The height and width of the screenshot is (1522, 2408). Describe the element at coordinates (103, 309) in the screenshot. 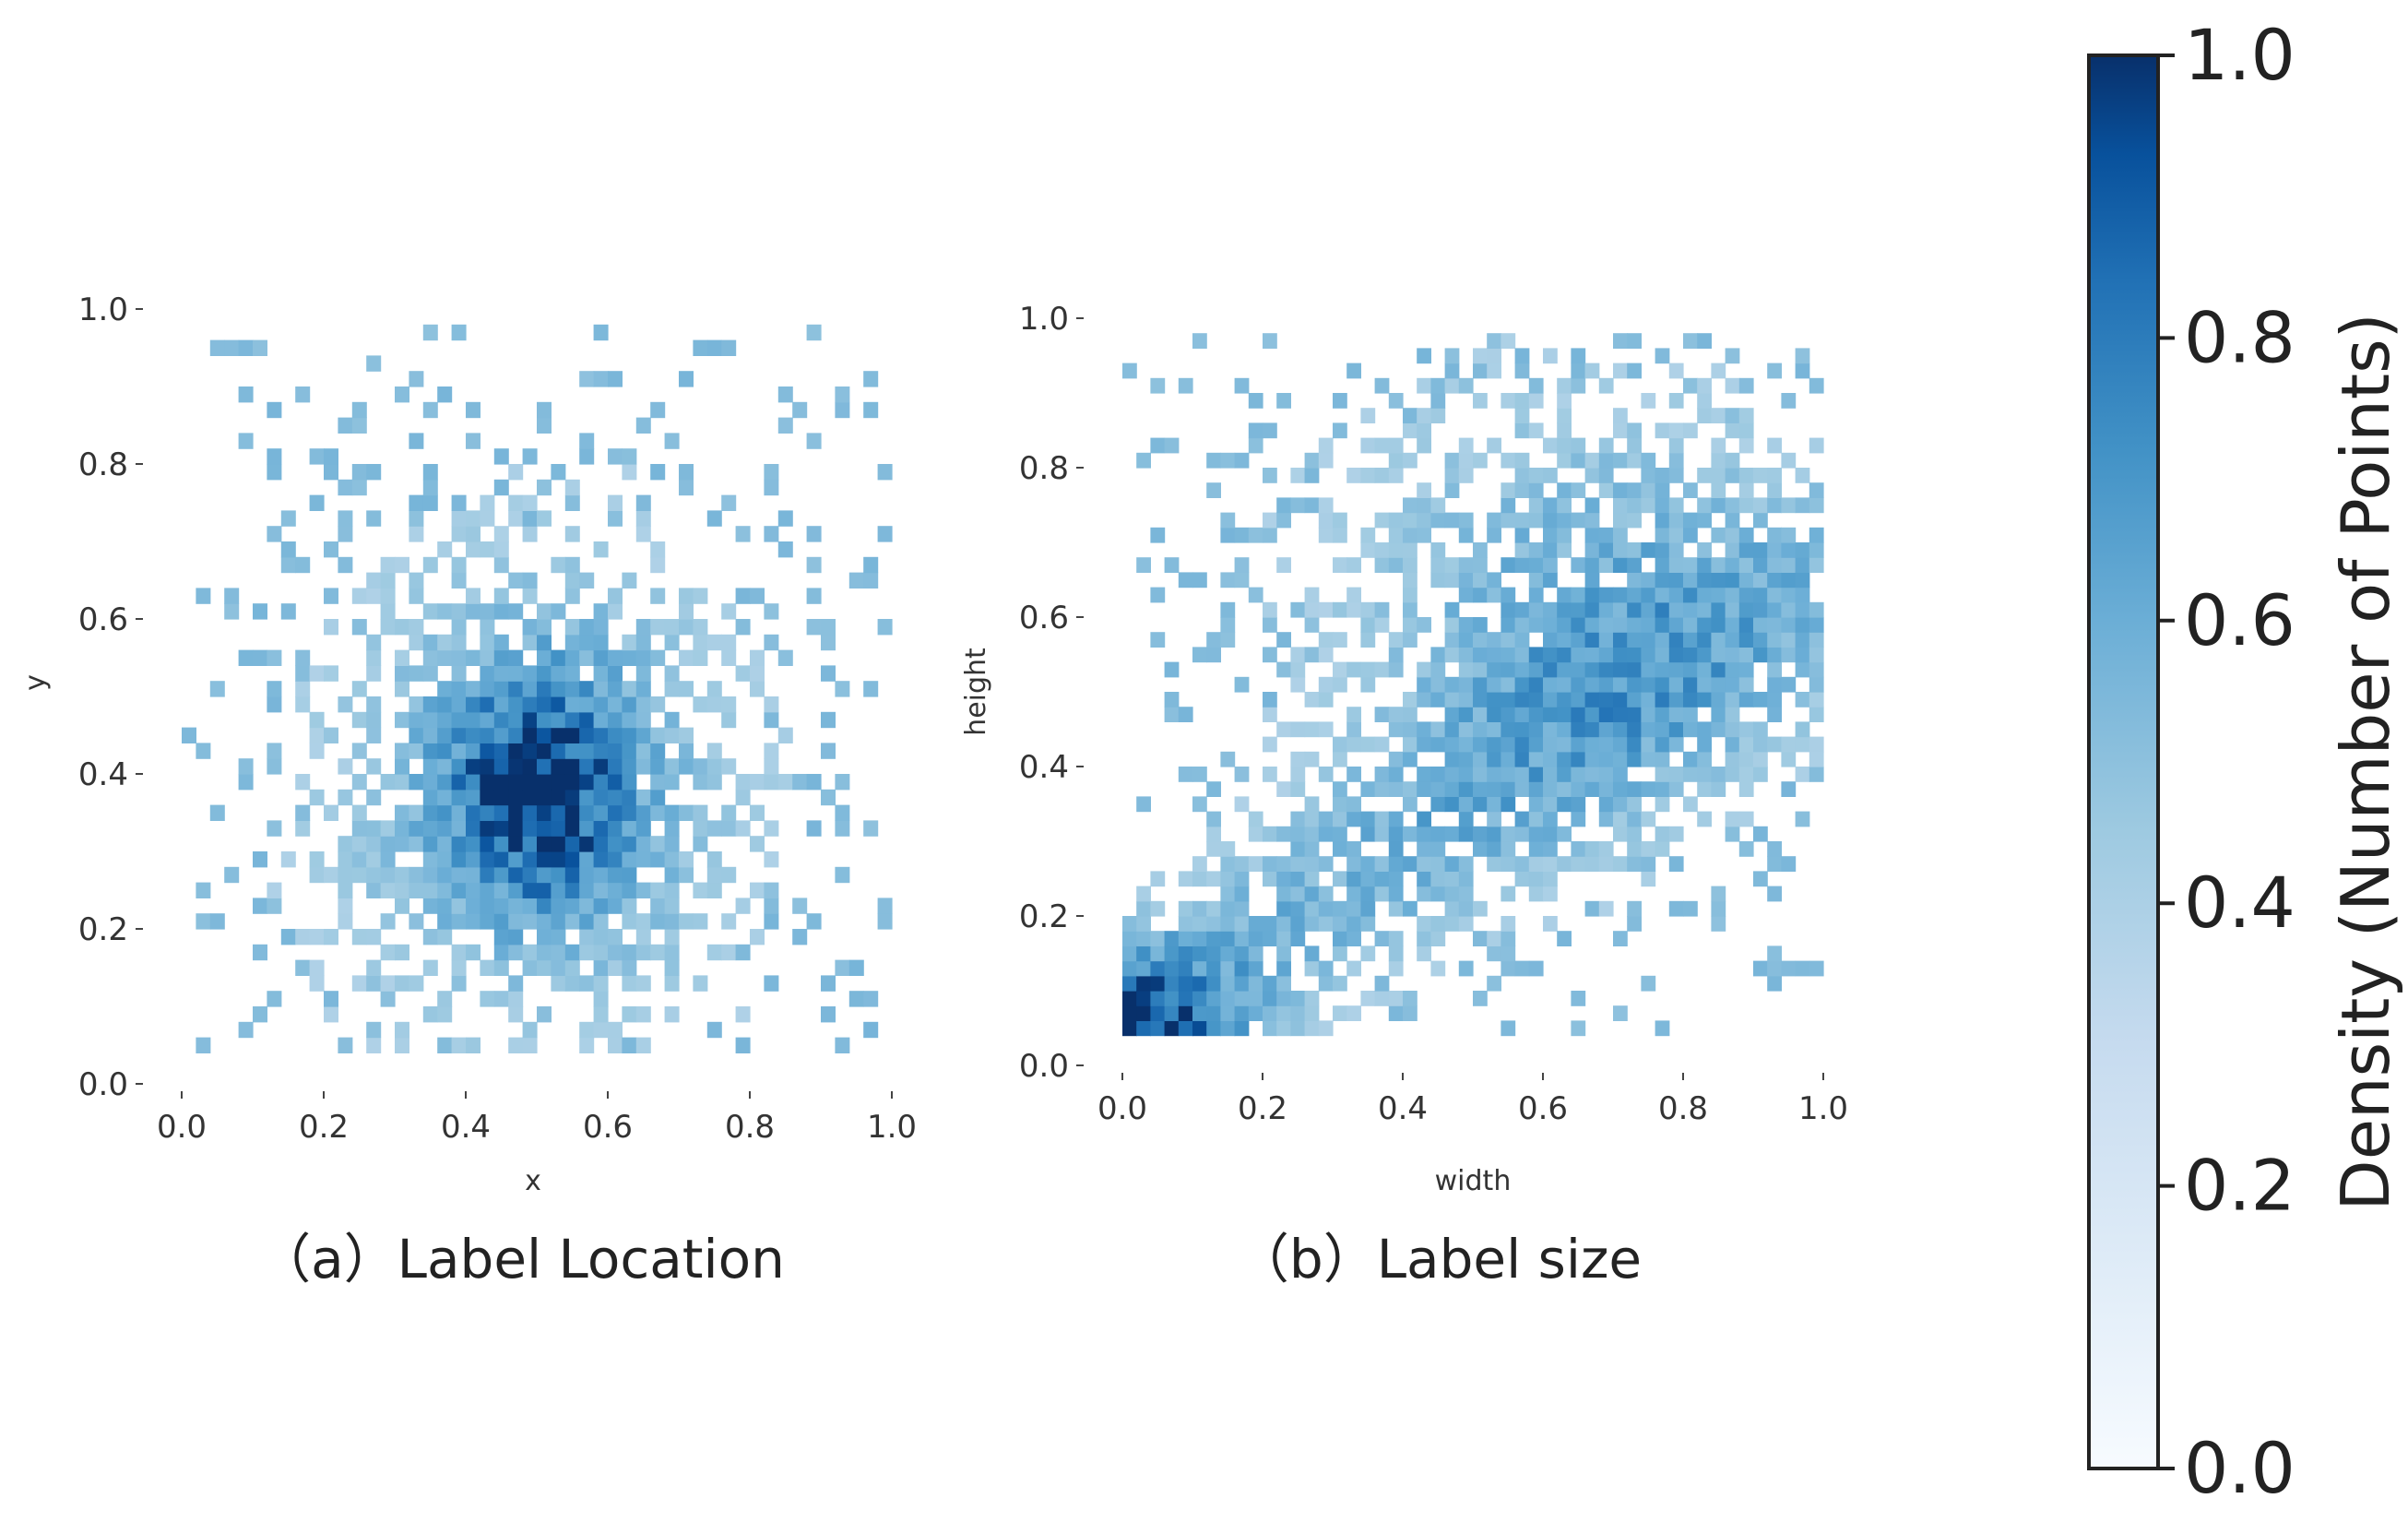

I see `y-tick-label: 1.0` at that location.